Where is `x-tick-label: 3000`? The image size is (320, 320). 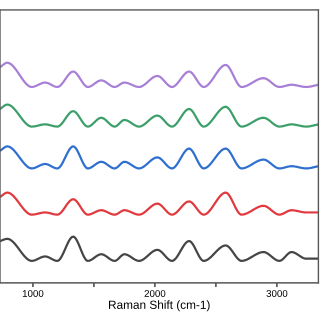
x-tick-label: 3000 is located at coordinates (277, 293).